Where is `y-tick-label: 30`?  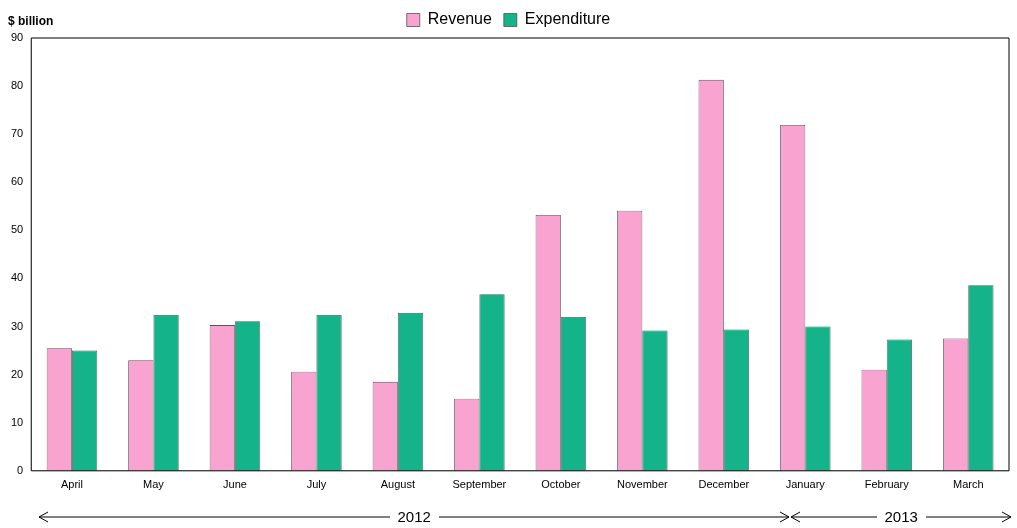 y-tick-label: 30 is located at coordinates (17, 325).